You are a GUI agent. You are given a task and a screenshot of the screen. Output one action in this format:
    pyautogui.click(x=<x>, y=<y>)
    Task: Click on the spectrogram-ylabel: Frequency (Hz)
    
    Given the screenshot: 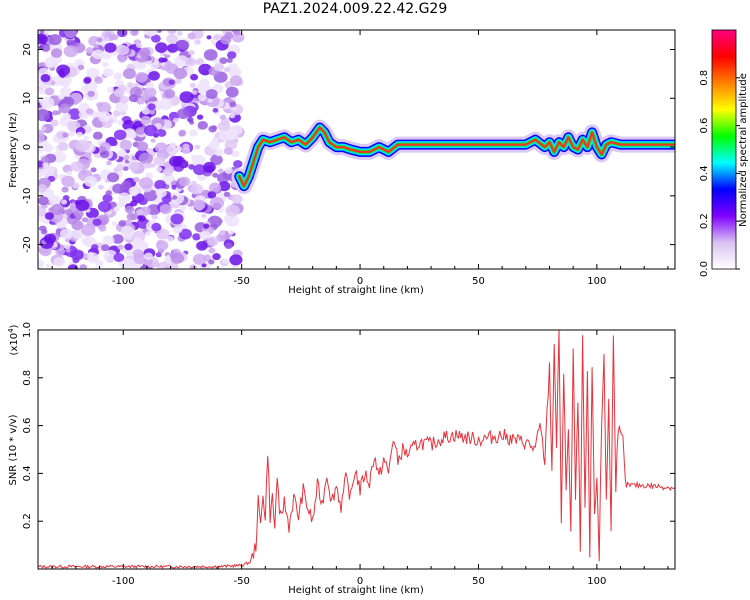 What is the action you would take?
    pyautogui.click(x=13, y=150)
    